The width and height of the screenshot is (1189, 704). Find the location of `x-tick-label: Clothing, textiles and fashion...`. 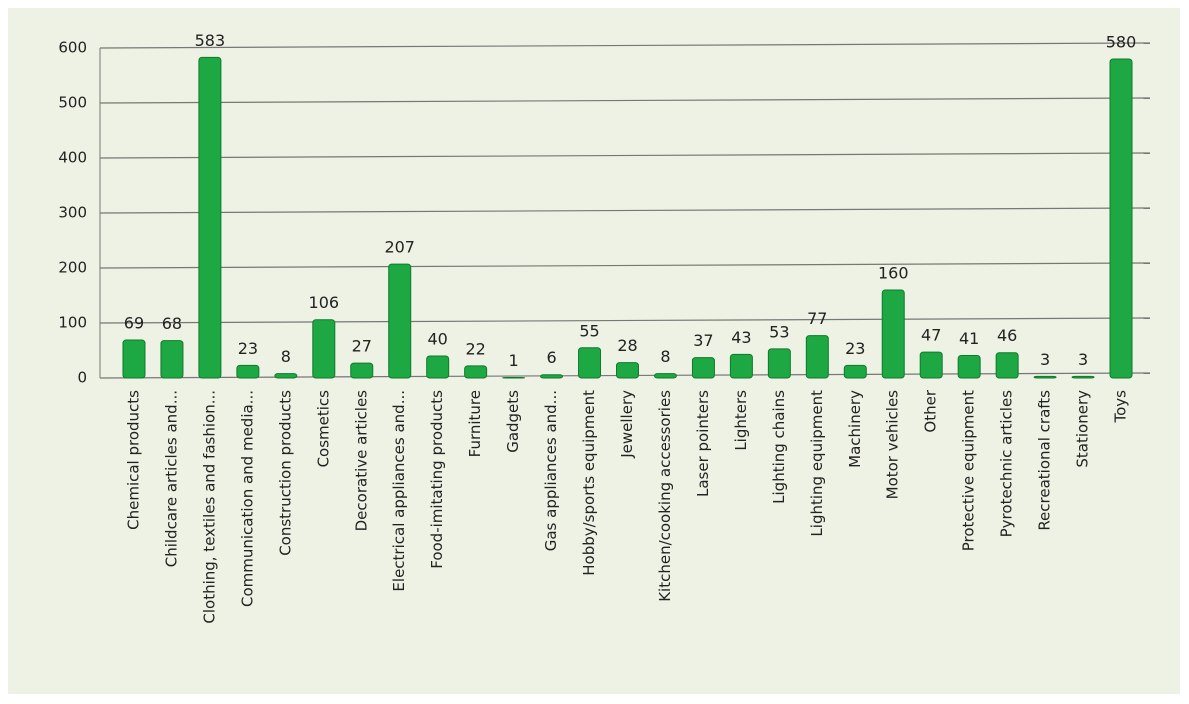

x-tick-label: Clothing, textiles and fashion... is located at coordinates (209, 507).